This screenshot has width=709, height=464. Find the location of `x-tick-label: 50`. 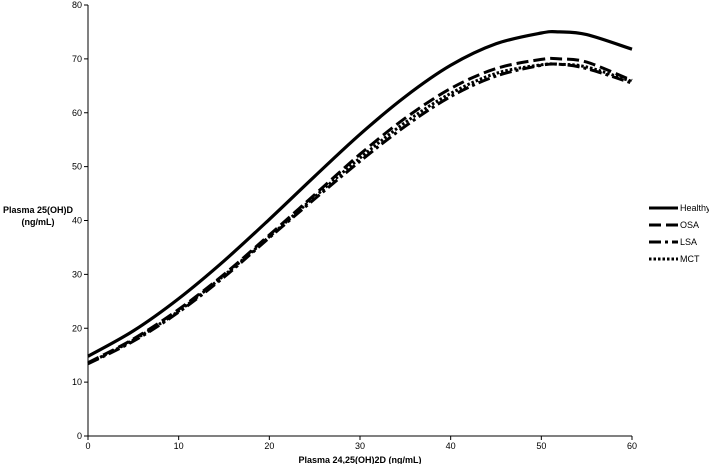

x-tick-label: 50 is located at coordinates (541, 446).